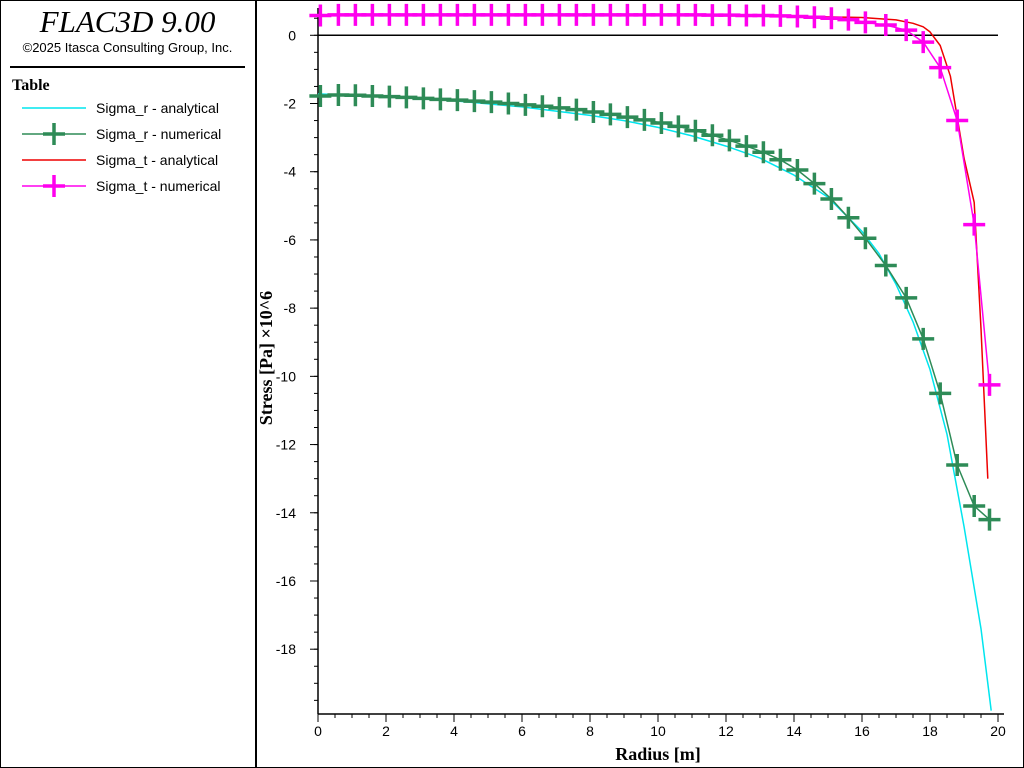  I want to click on x-axis-title: Radius [m], so click(658, 754).